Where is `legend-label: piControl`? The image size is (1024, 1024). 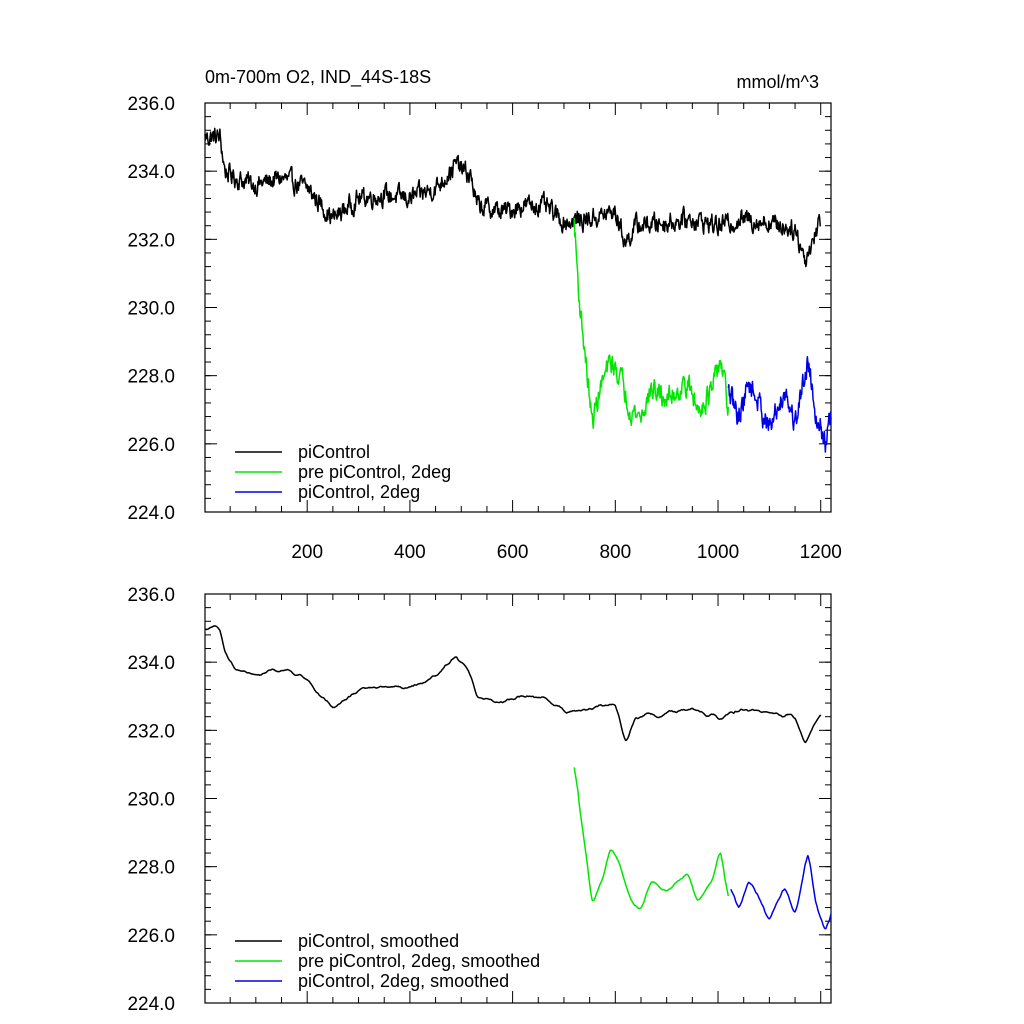
legend-label: piControl is located at coordinates (334, 452).